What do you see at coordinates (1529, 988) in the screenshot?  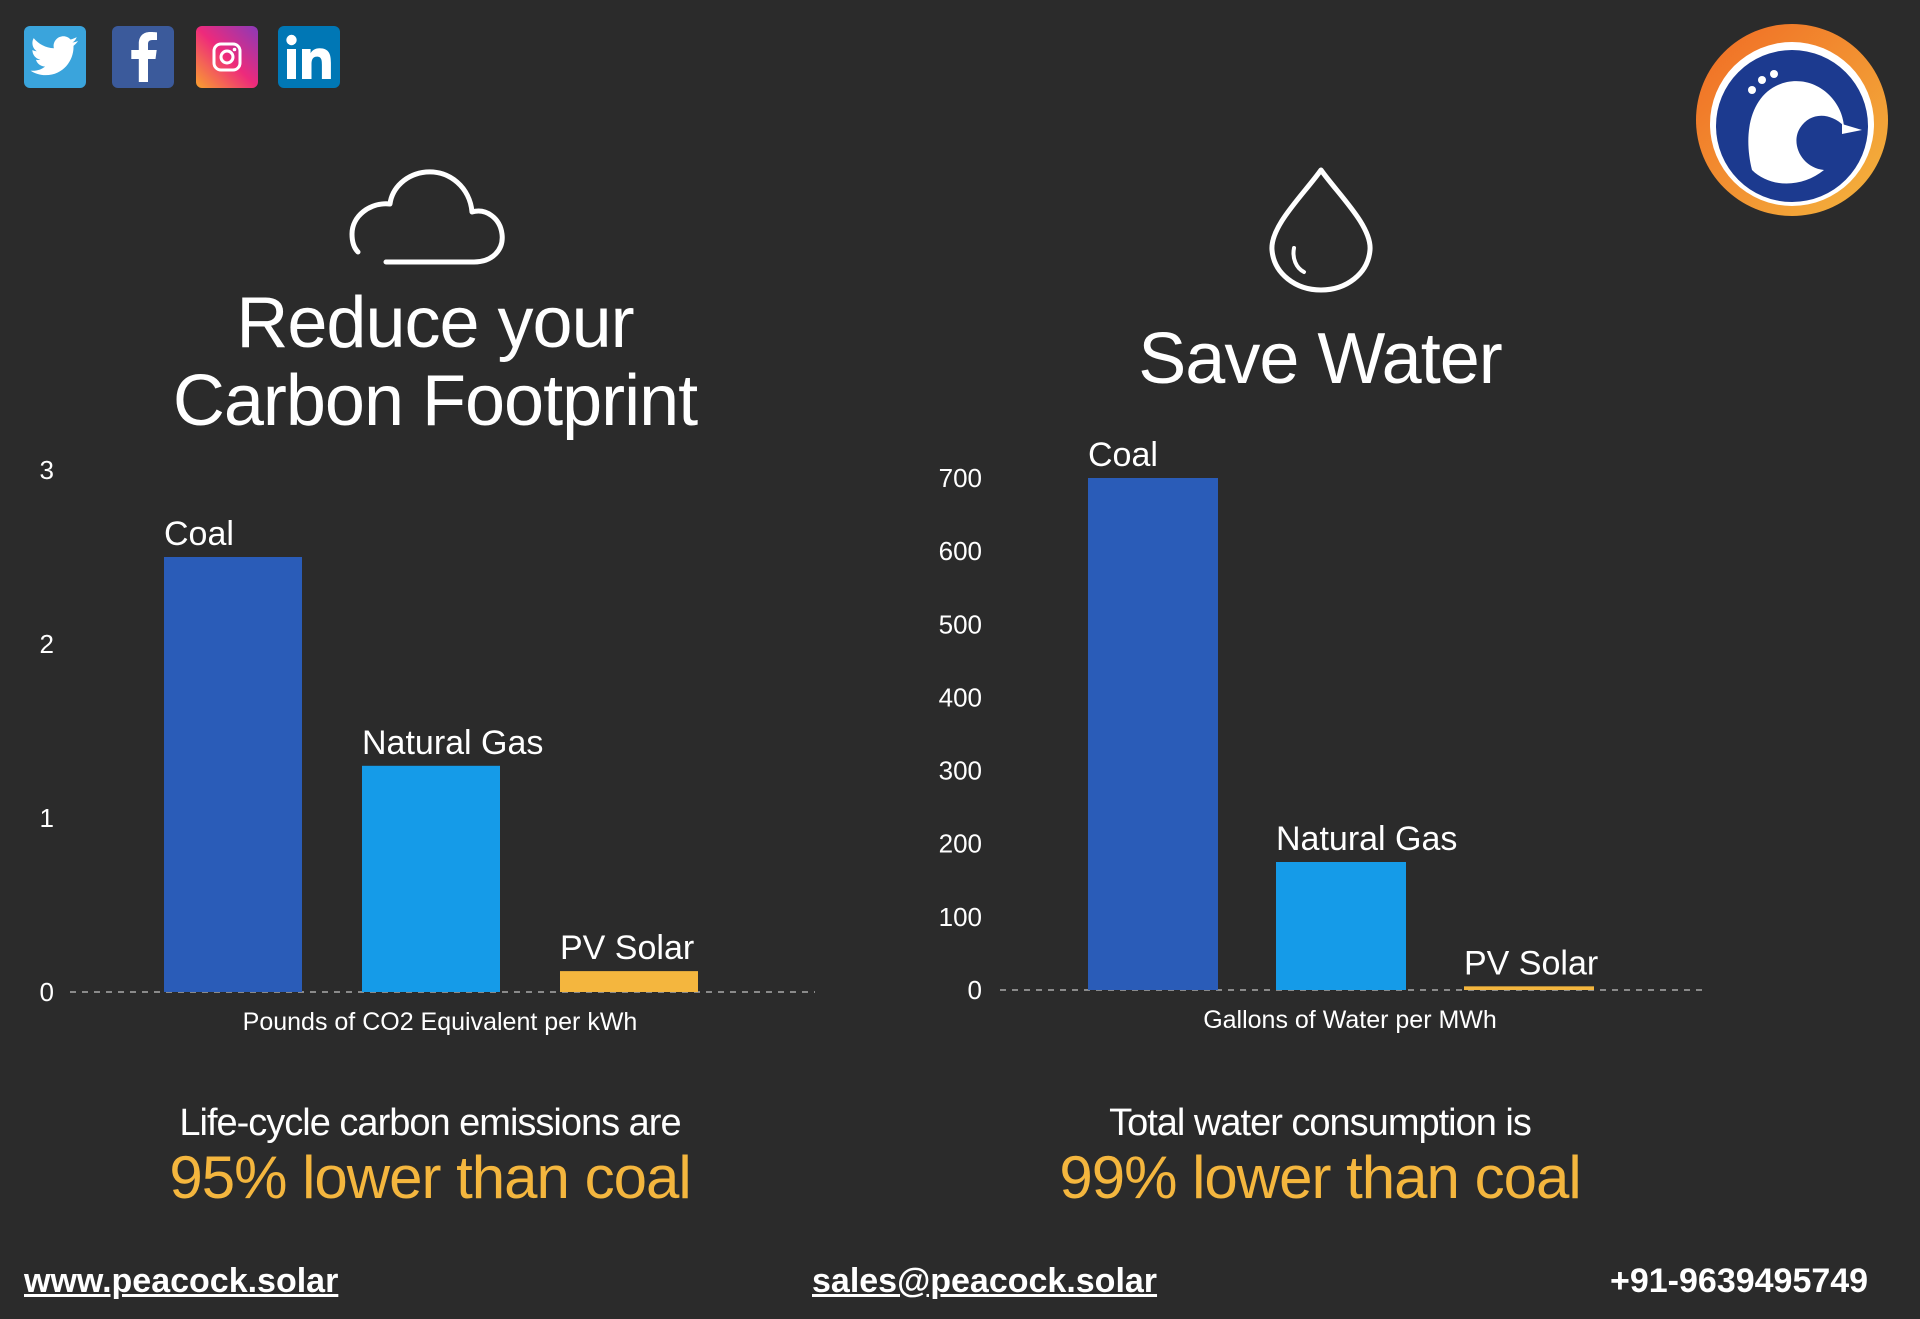 I see `water-bar-pv-solar` at bounding box center [1529, 988].